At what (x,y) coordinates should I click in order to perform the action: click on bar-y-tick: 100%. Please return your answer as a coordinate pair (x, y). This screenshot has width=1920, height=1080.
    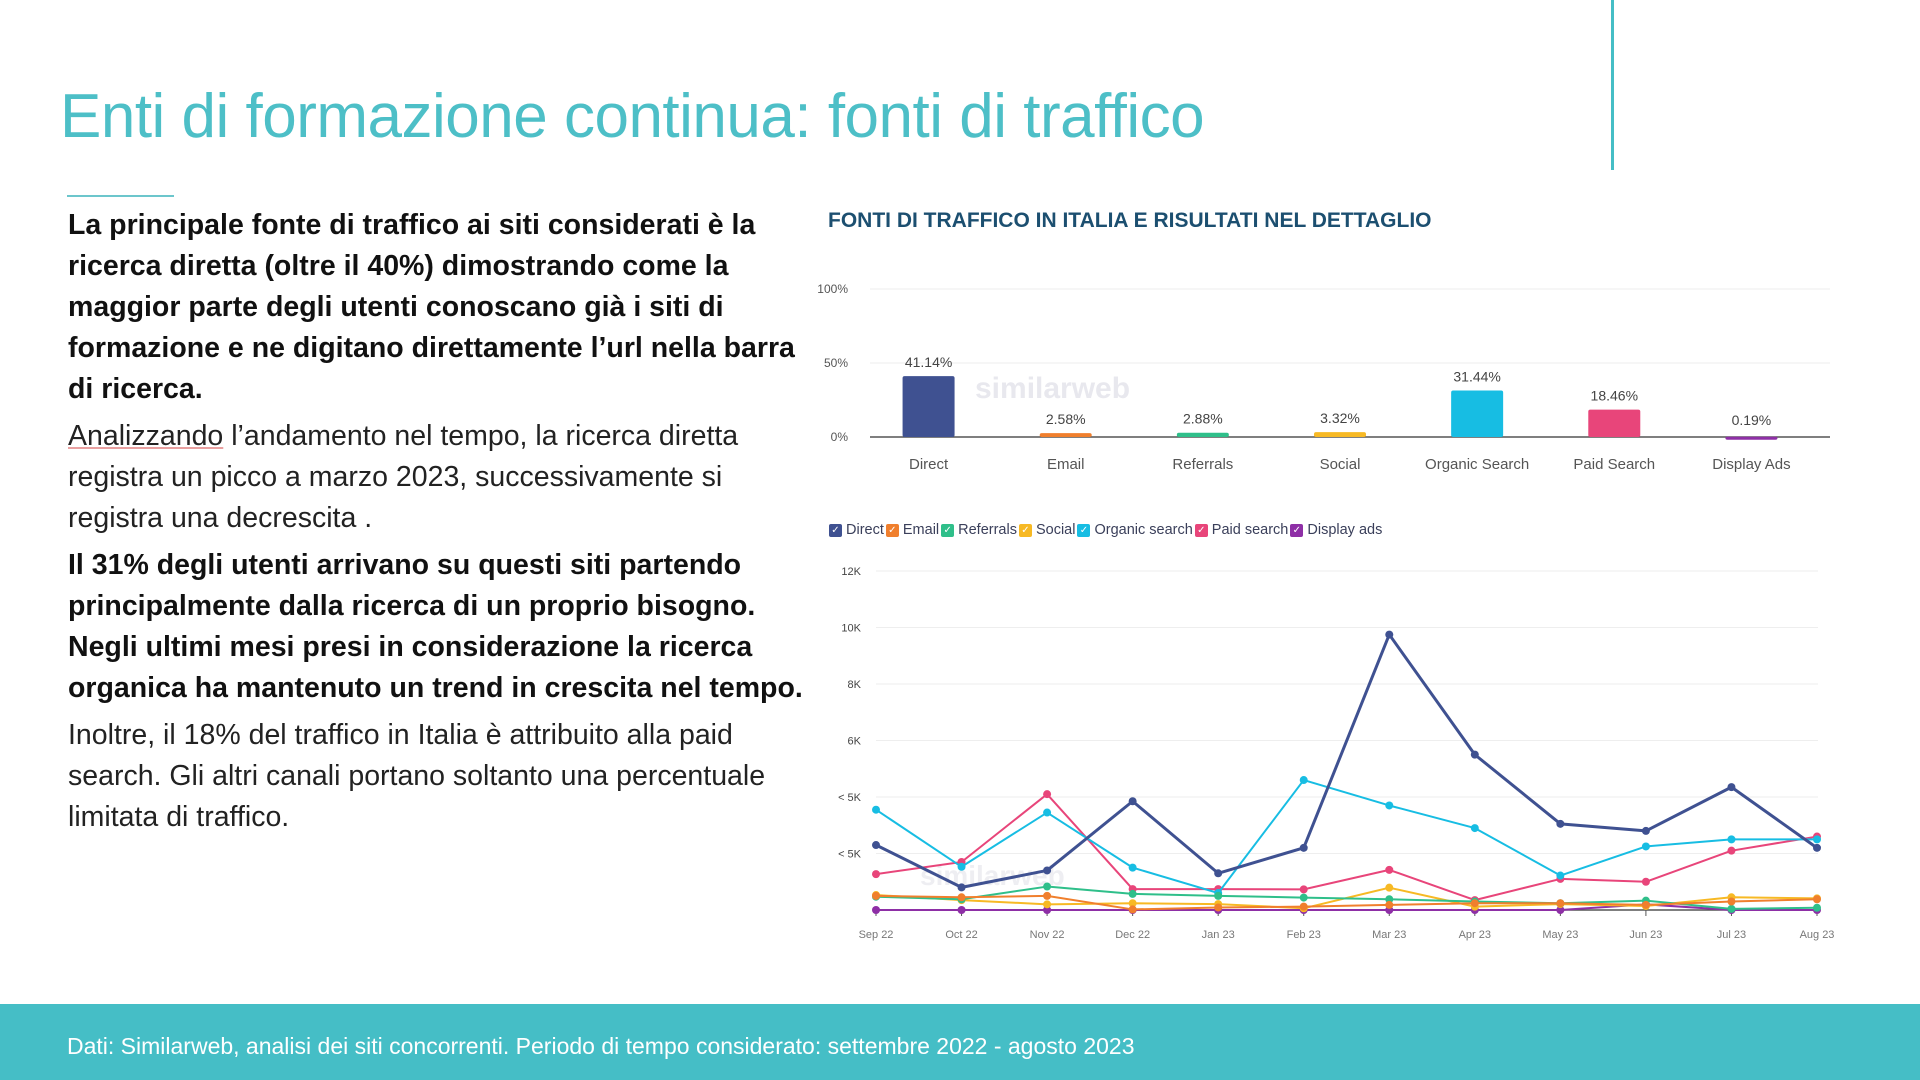
    Looking at the image, I should click on (832, 289).